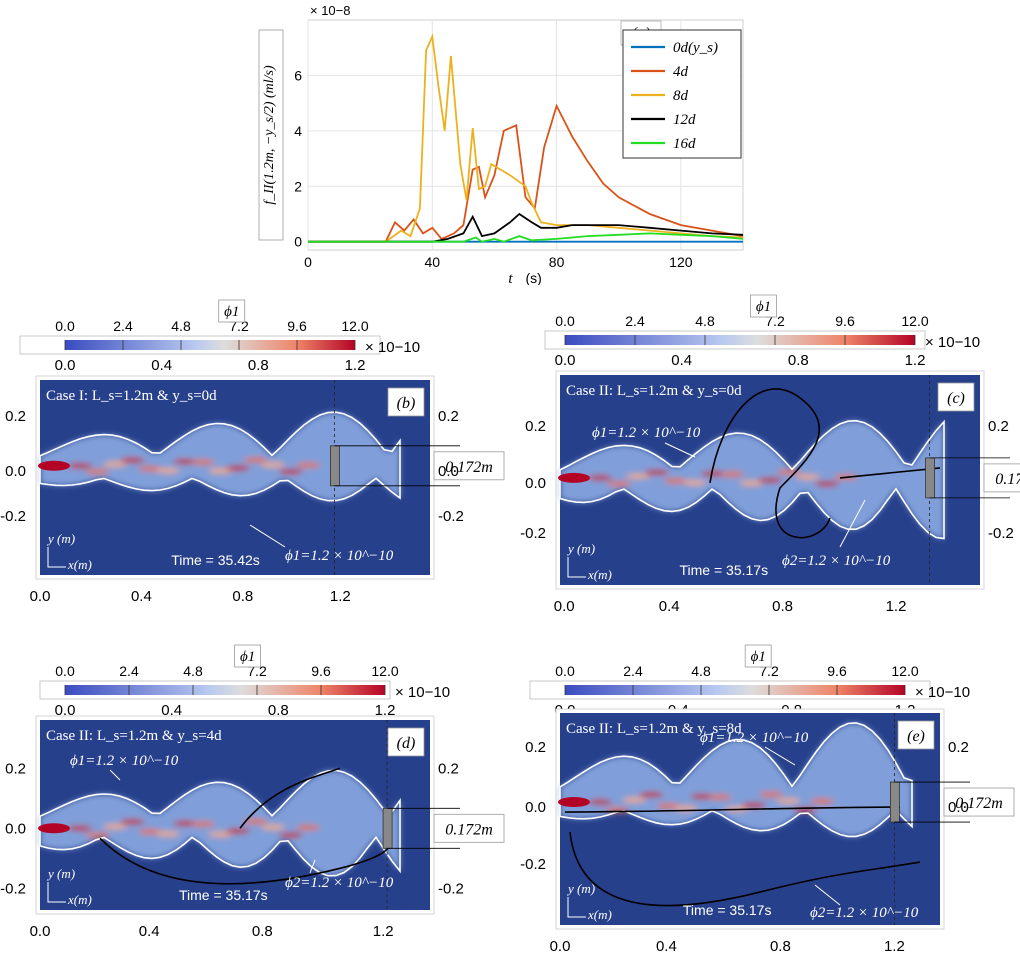 The width and height of the screenshot is (1020, 963). I want to click on colorbar-top-tick: 9.6, so click(321, 671).